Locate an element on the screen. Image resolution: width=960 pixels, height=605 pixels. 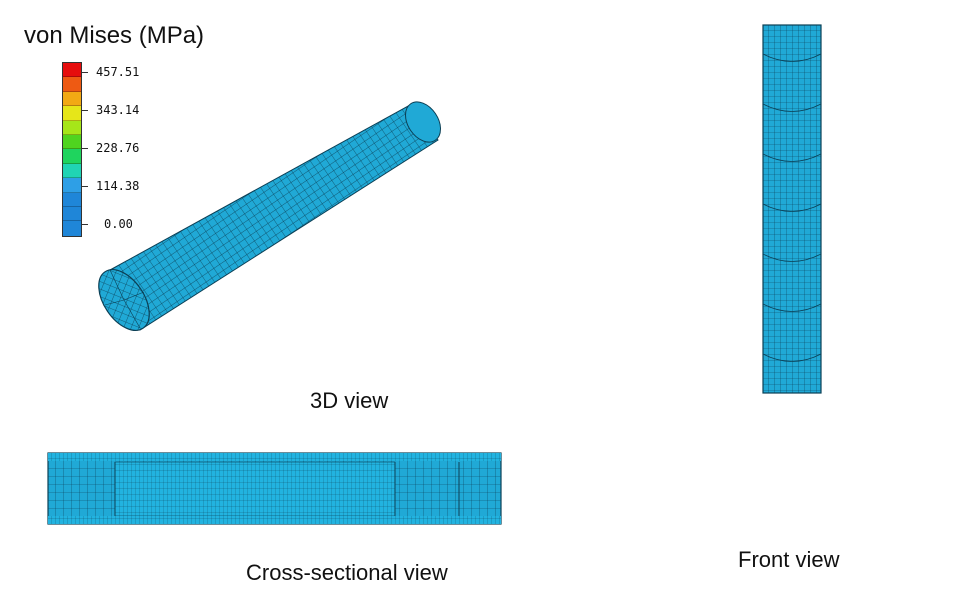
legend-value-label: 343.14 is located at coordinates (118, 110).